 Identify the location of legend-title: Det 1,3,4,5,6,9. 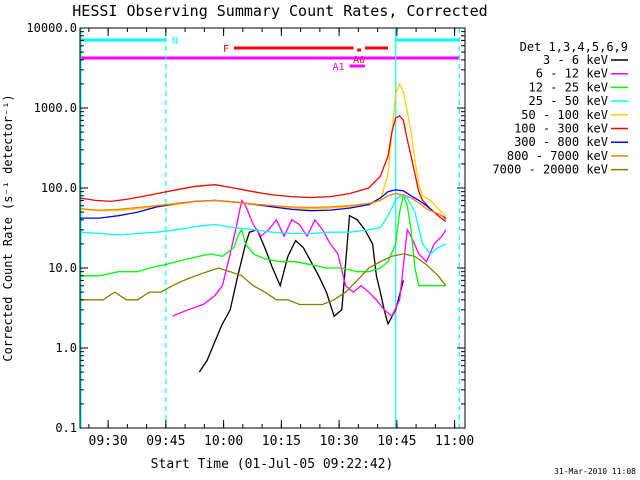
(574, 47).